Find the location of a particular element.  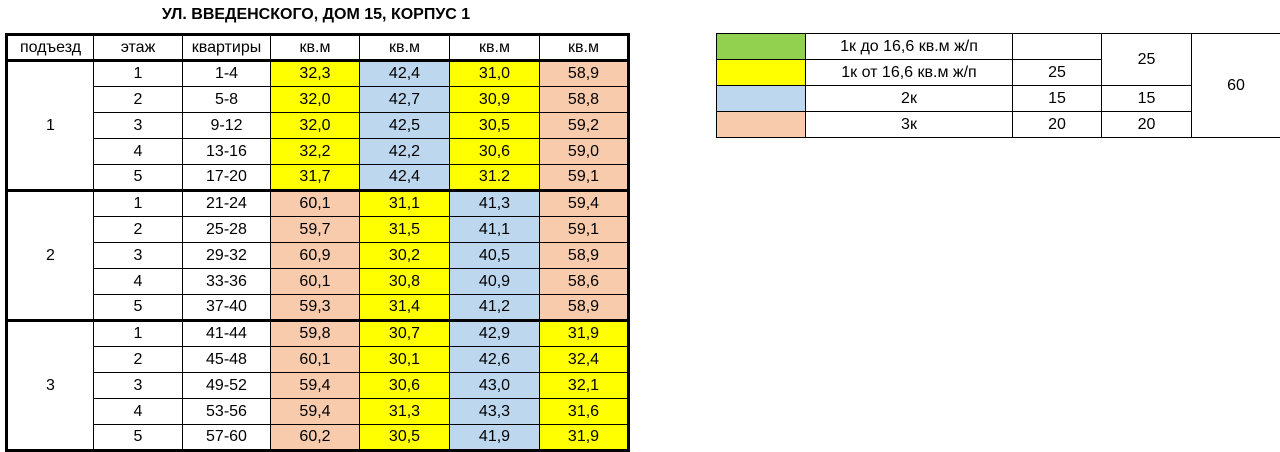

area-cell: 31,3 is located at coordinates (404, 411).